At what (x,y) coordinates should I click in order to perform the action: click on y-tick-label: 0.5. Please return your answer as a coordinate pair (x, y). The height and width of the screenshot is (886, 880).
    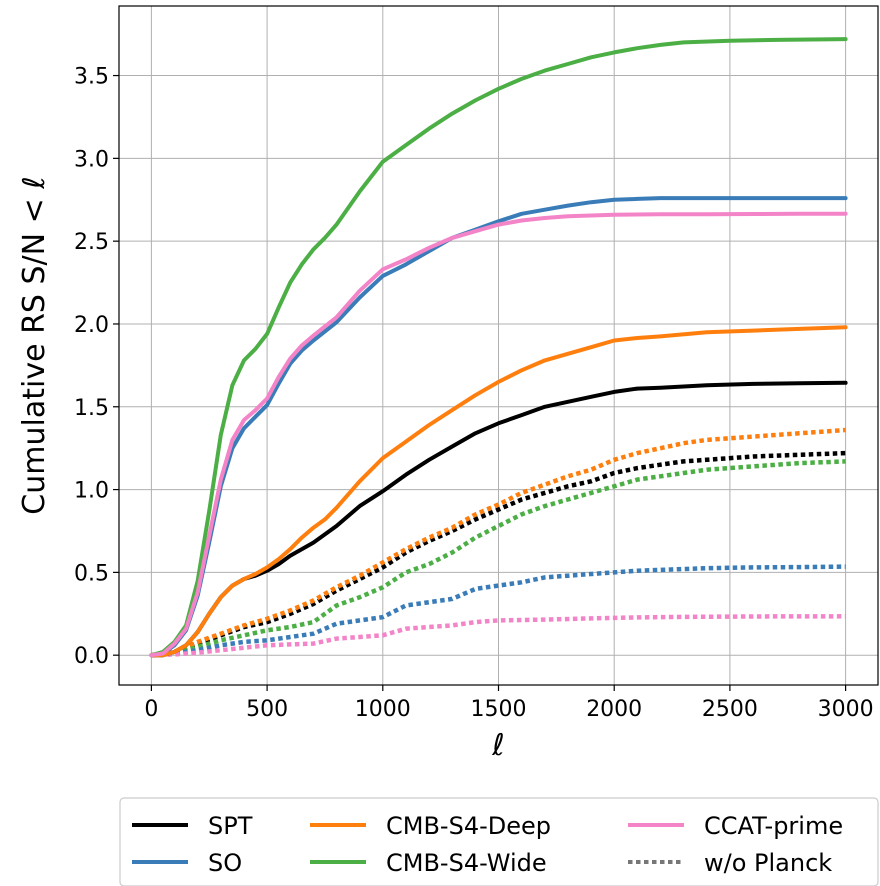
    Looking at the image, I should click on (91, 573).